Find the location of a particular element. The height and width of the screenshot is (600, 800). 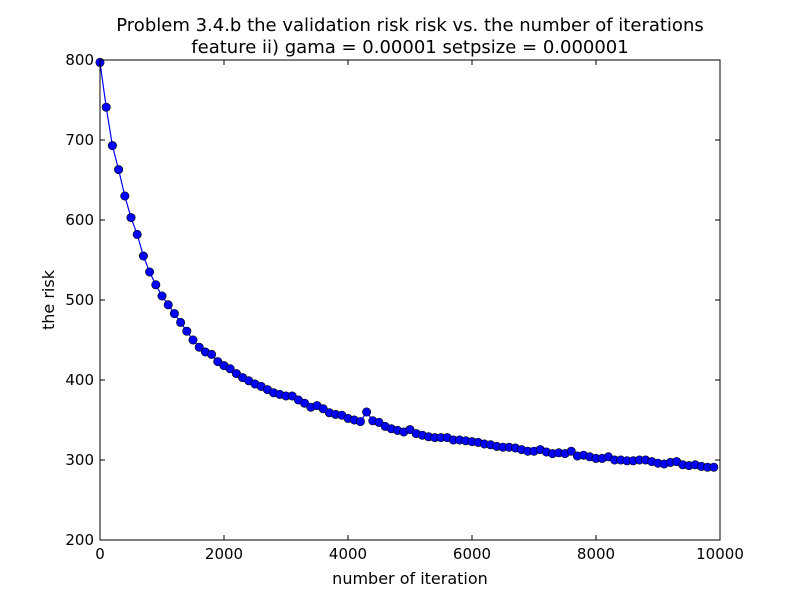

y-tick-label: 400 is located at coordinates (79, 380).